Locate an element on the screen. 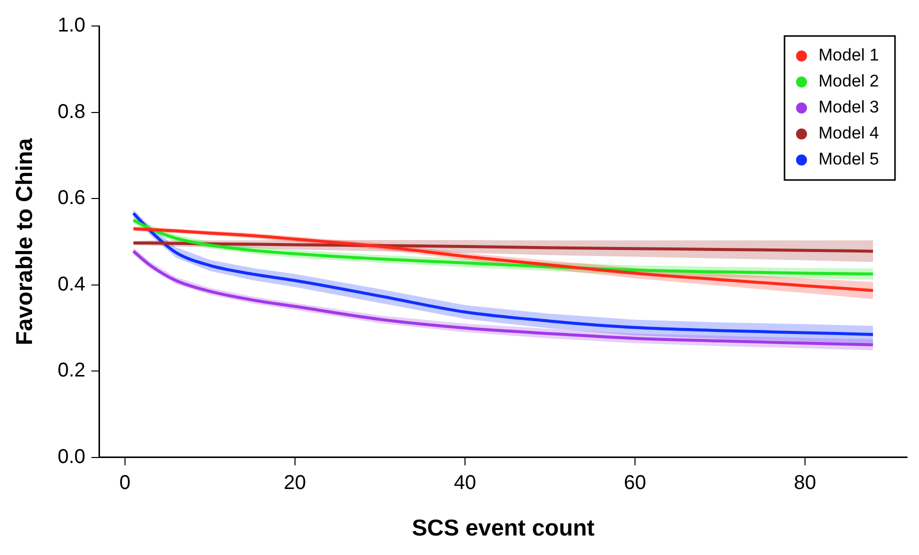 Image resolution: width=919 pixels, height=555 pixels. y-axis-title: Favorable to China is located at coordinates (24, 242).